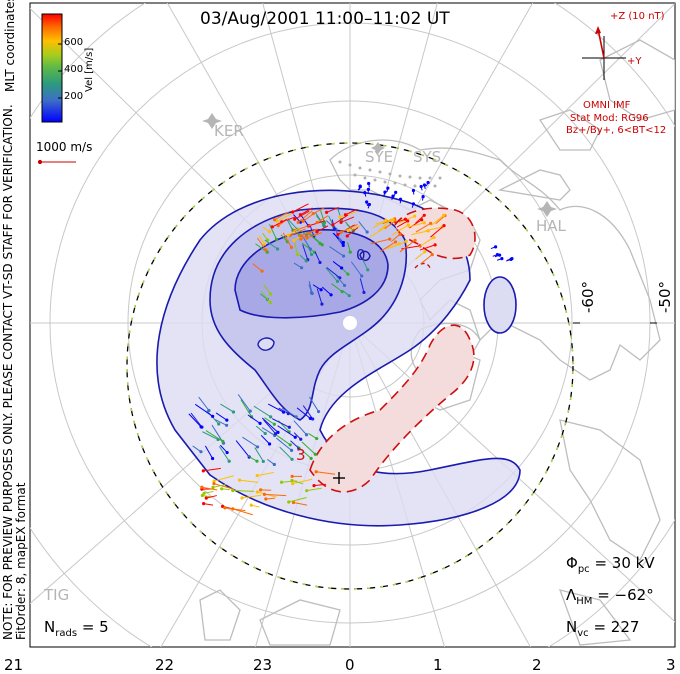 This screenshot has height=674, width=680. What do you see at coordinates (66, 633) in the screenshot?
I see `n-rads-subscript: rads` at bounding box center [66, 633].